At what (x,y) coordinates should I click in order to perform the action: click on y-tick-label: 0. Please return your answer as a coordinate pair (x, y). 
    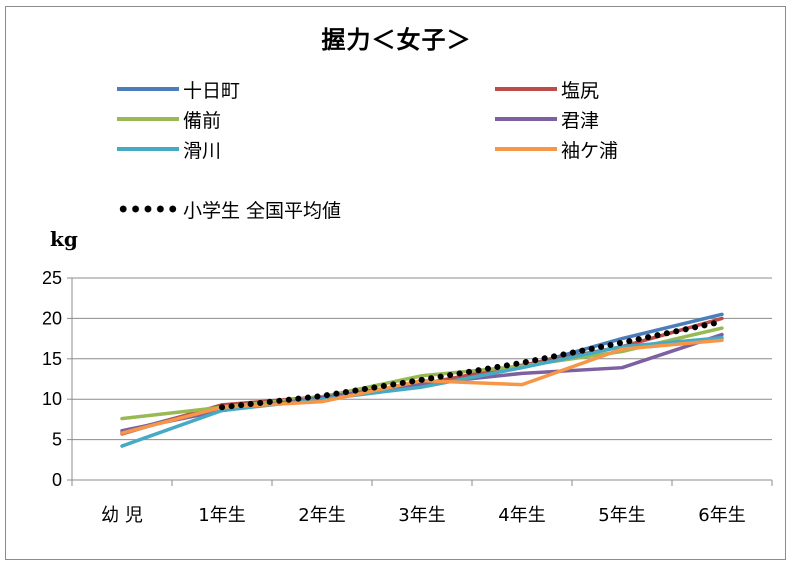
    Looking at the image, I should click on (57, 480).